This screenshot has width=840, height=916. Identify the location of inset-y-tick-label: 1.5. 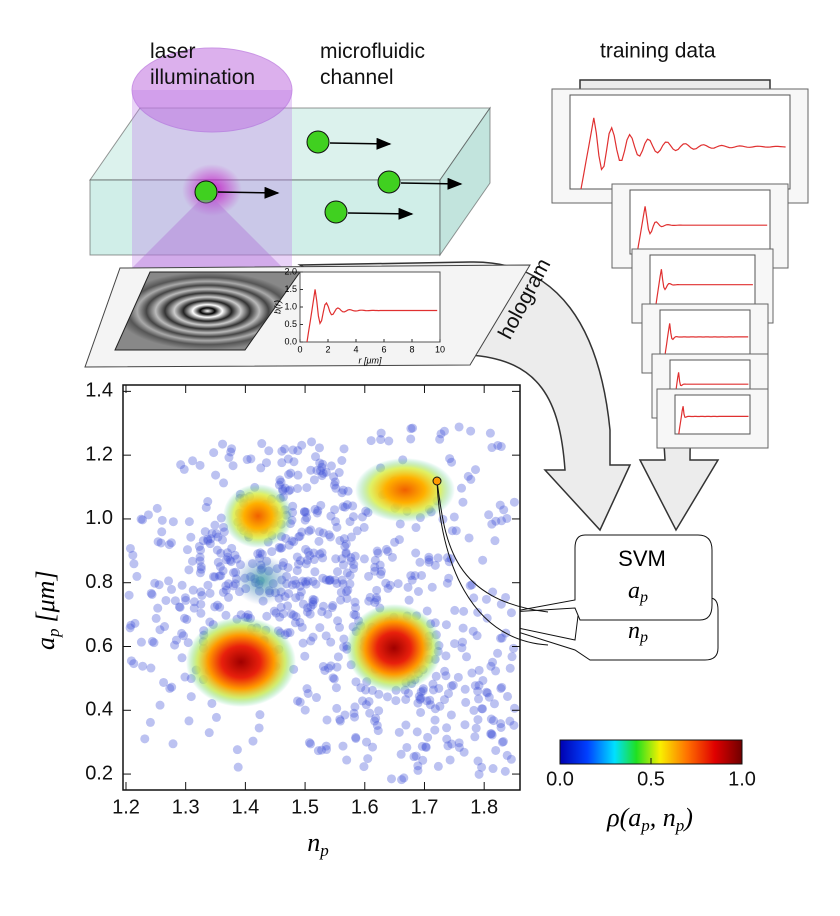
(290, 289).